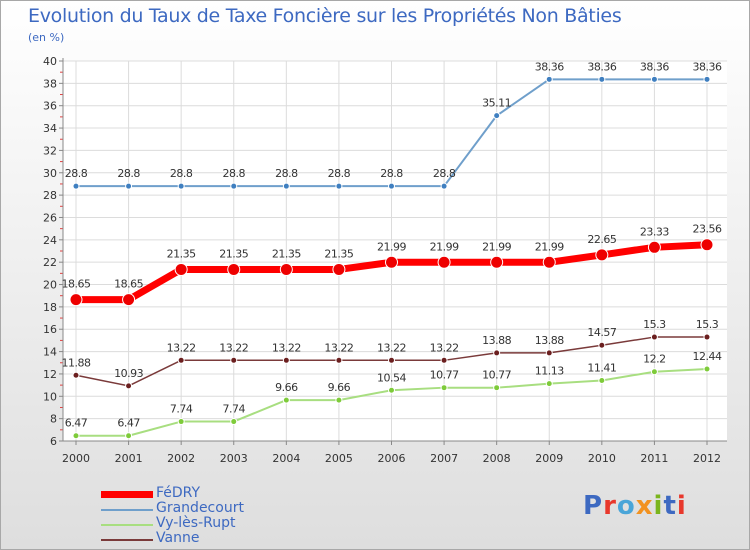 This screenshot has height=550, width=750. I want to click on data-label-vanne: 11.88, so click(76, 362).